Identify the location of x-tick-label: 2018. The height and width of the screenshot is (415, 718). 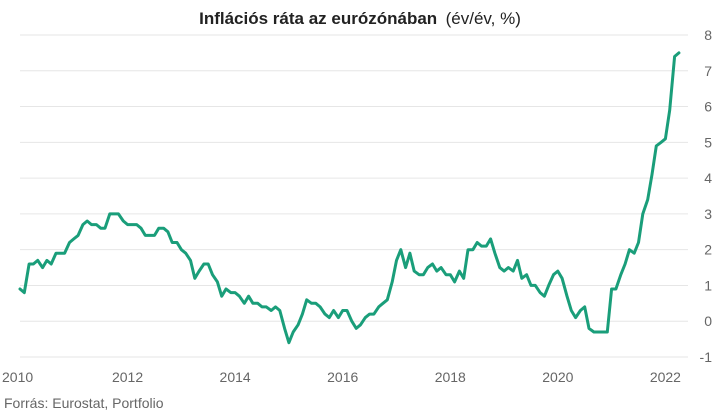
(450, 377).